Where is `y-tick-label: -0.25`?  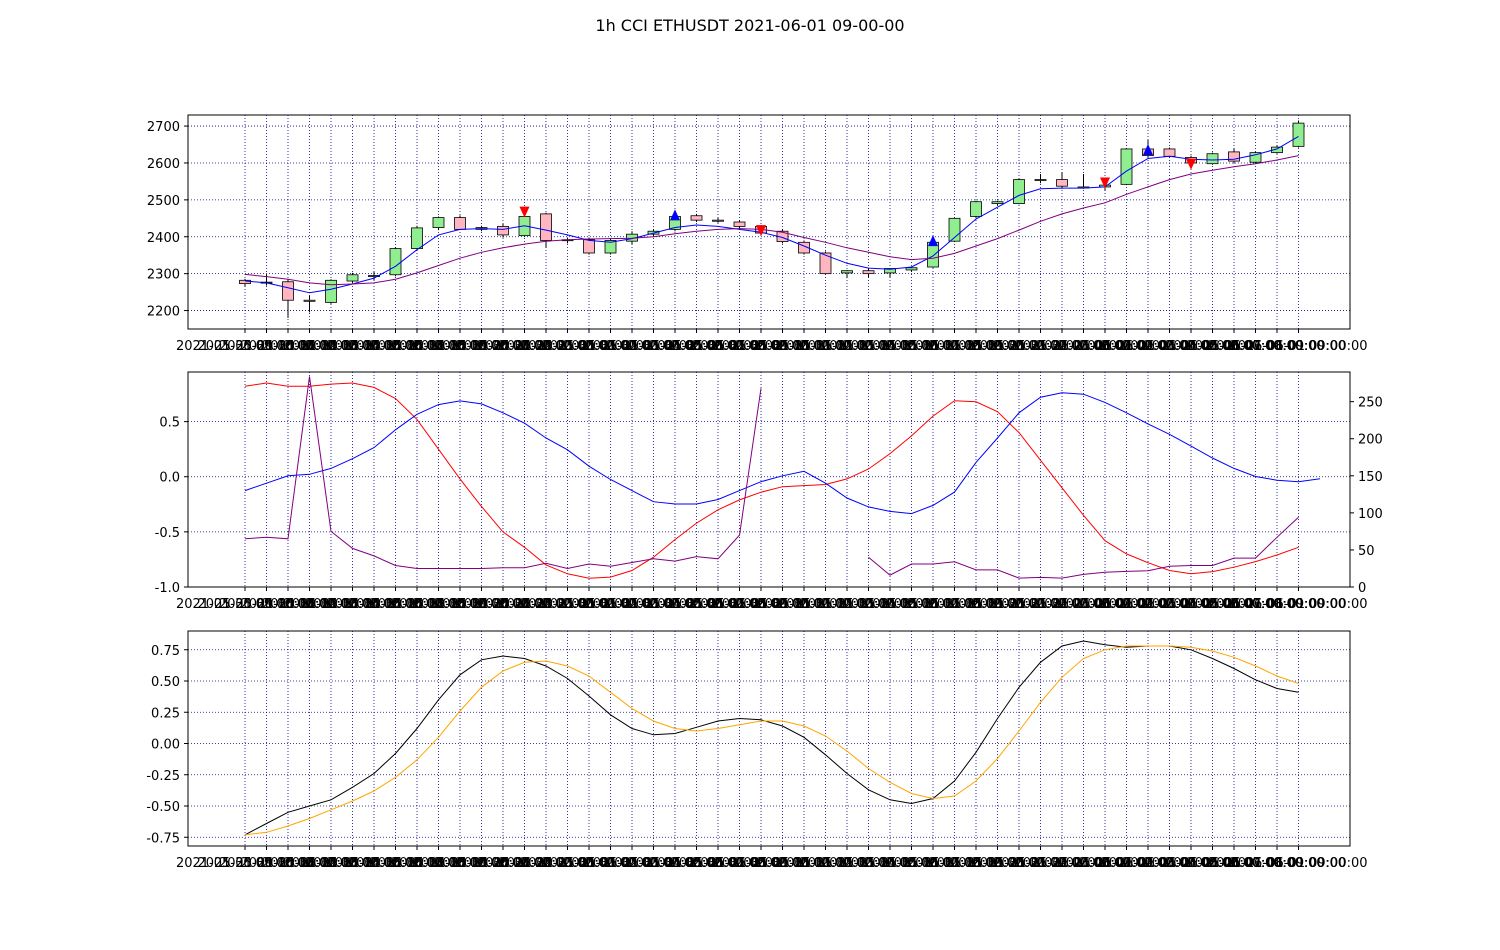 y-tick-label: -0.25 is located at coordinates (163, 776).